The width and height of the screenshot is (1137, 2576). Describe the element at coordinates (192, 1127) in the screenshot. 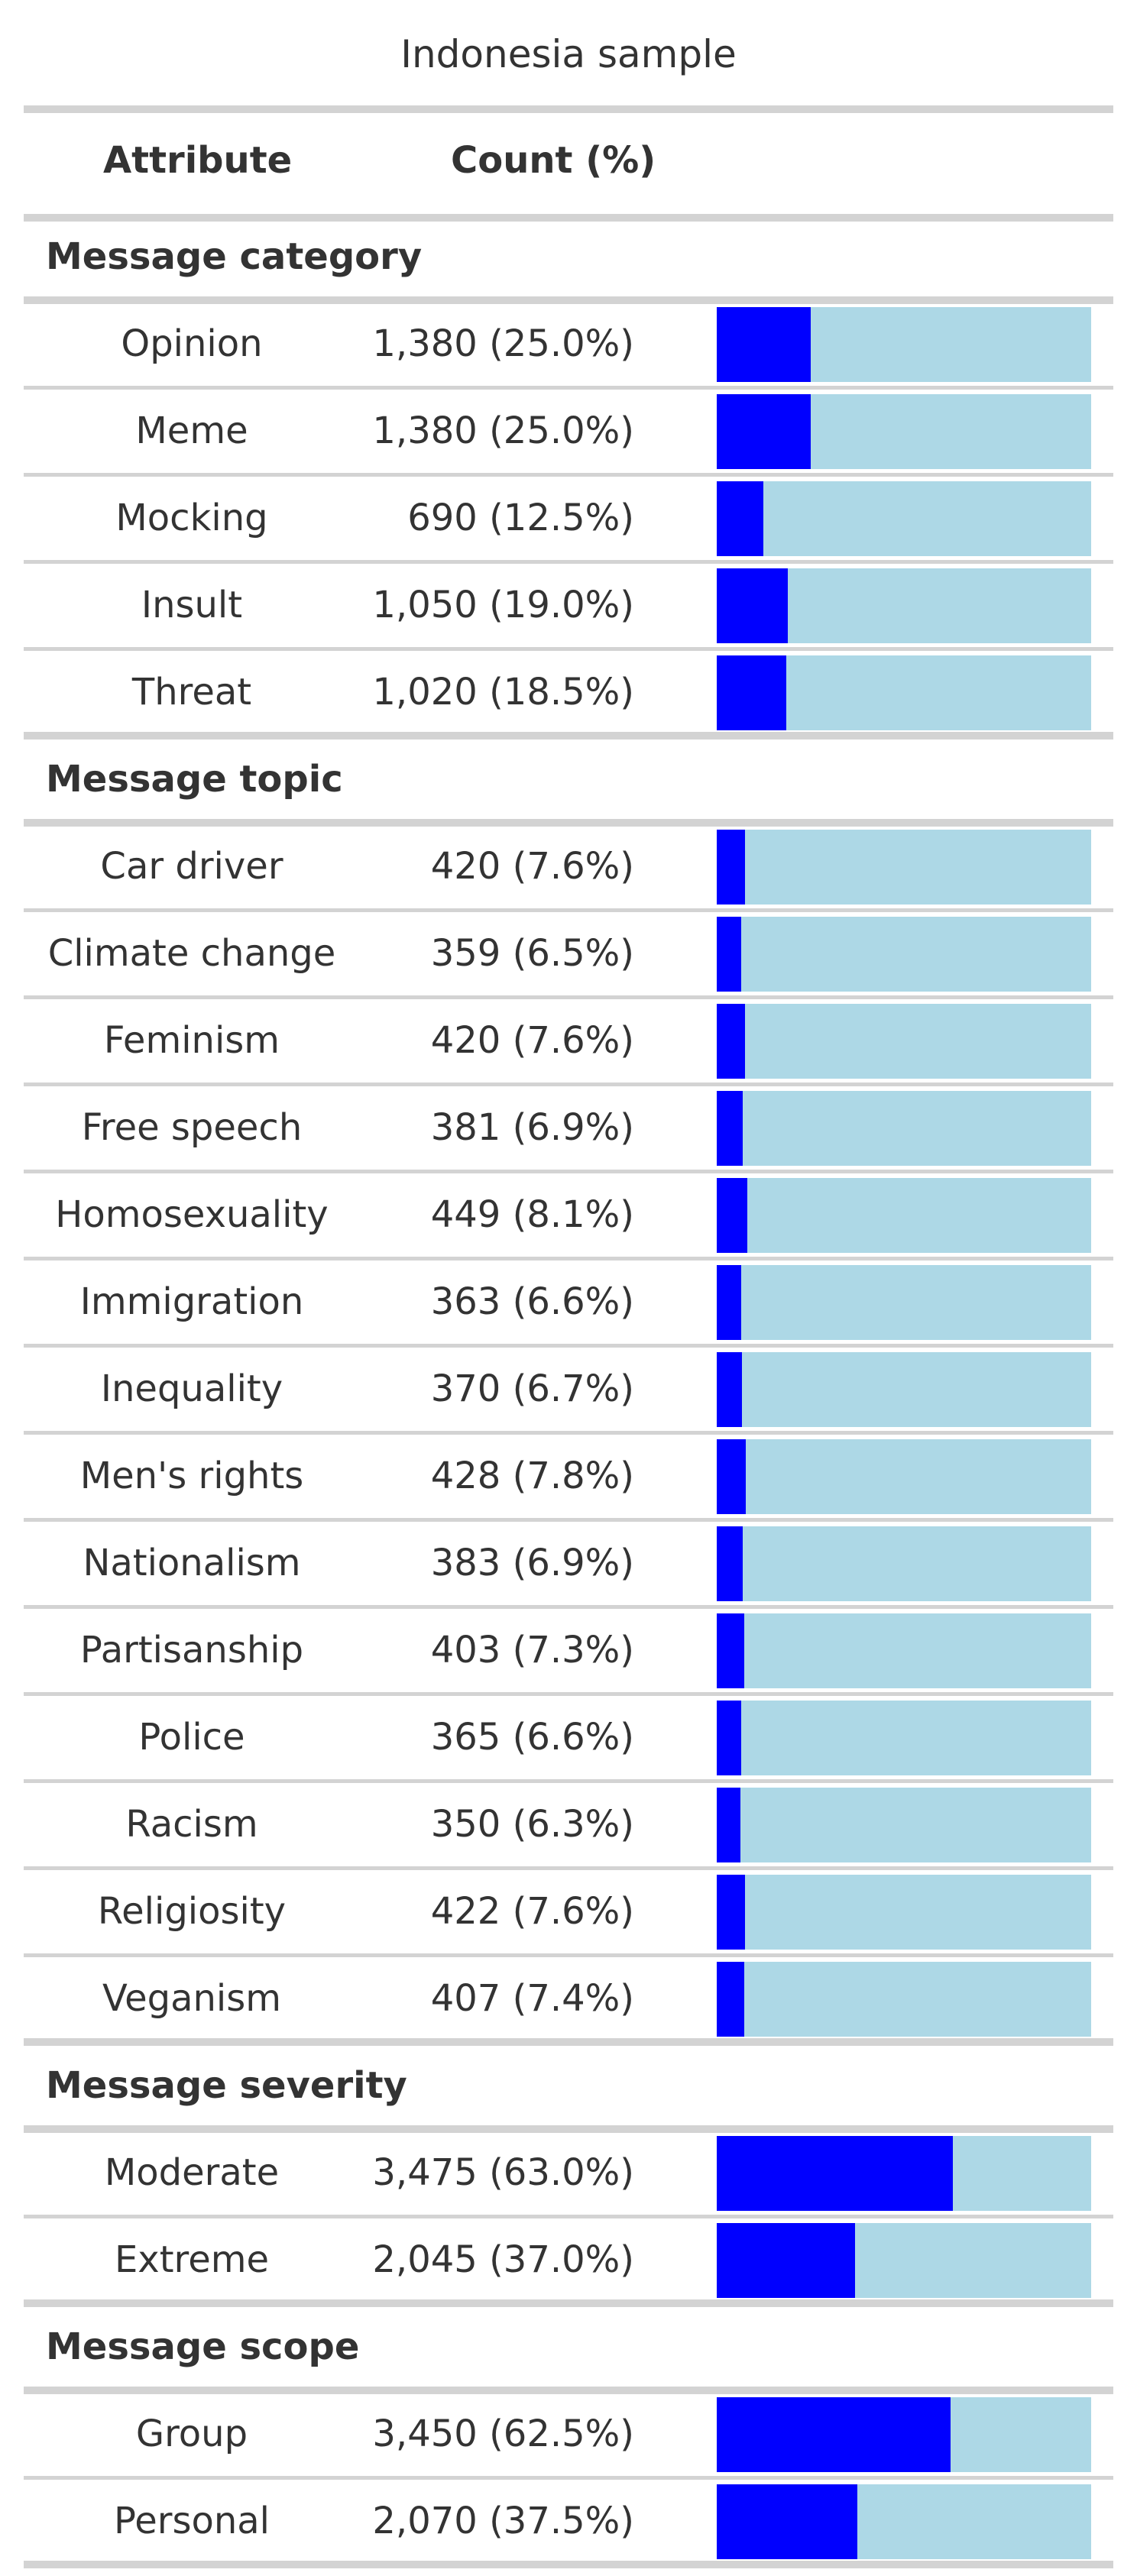

I see `attribute-cell: Free speech` at that location.